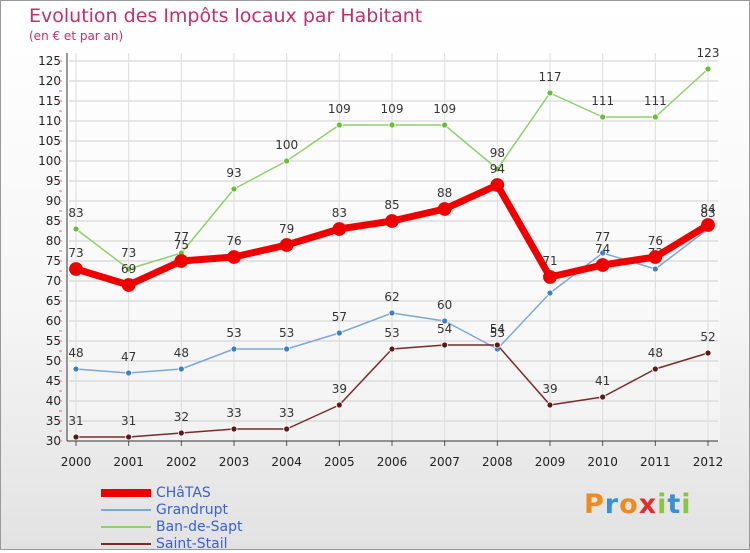  Describe the element at coordinates (339, 462) in the screenshot. I see `x-tick-label: 2005` at that location.